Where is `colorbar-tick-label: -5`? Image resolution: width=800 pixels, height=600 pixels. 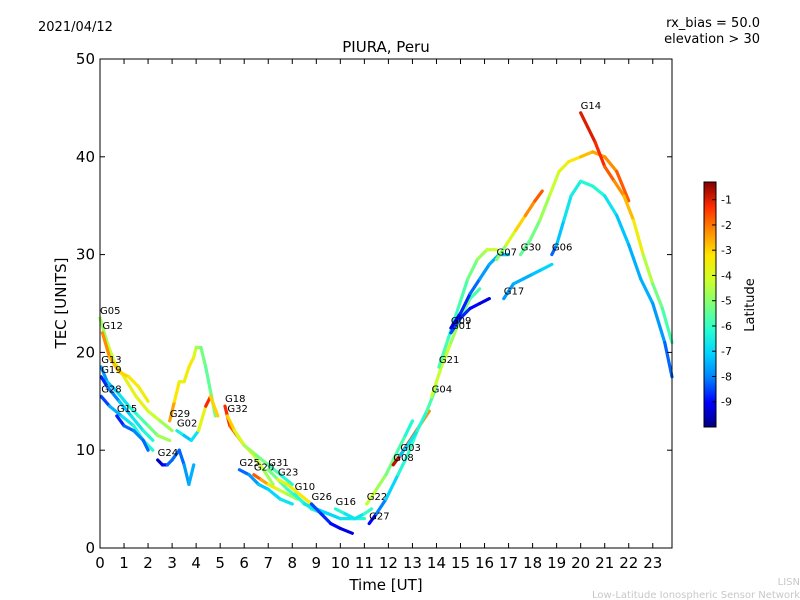
colorbar-tick-label: -5 is located at coordinates (726, 301).